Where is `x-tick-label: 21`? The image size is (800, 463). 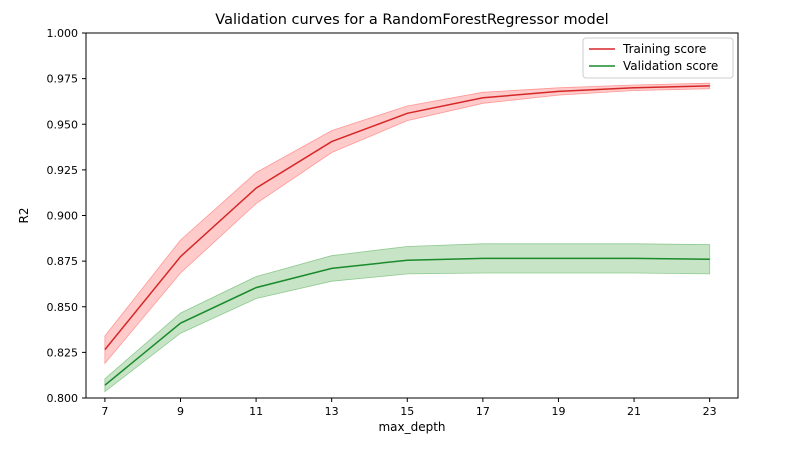 x-tick-label: 21 is located at coordinates (634, 411).